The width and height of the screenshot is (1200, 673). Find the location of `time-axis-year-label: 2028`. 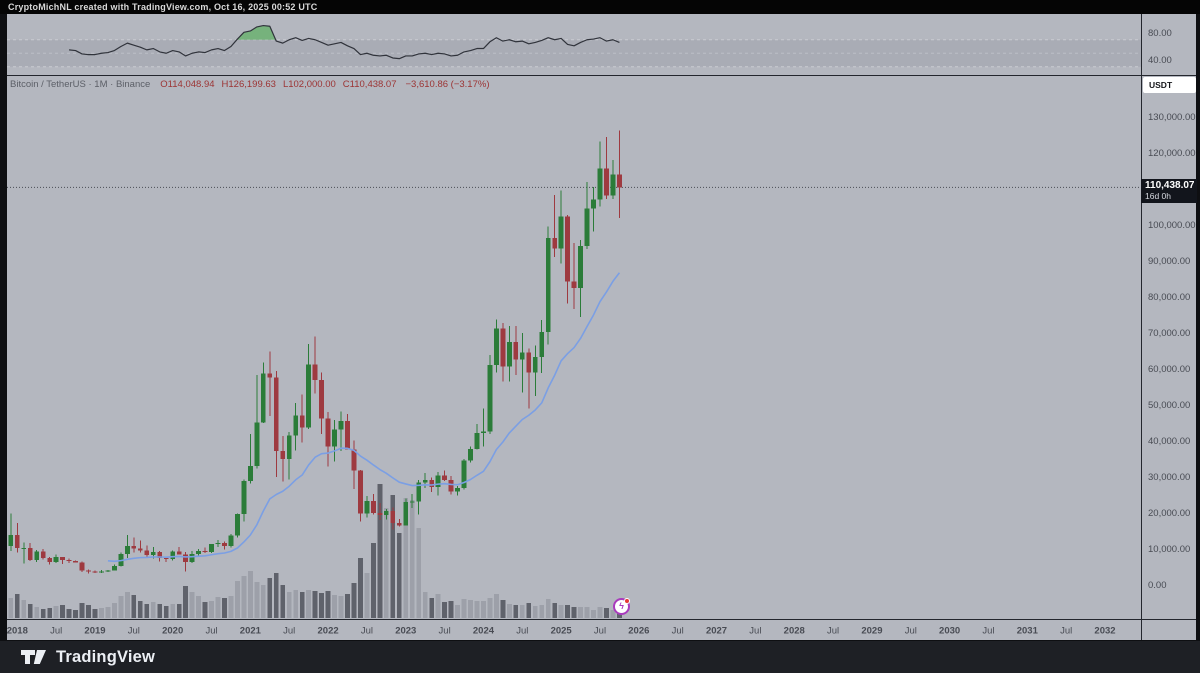

time-axis-year-label: 2028 is located at coordinates (794, 631).